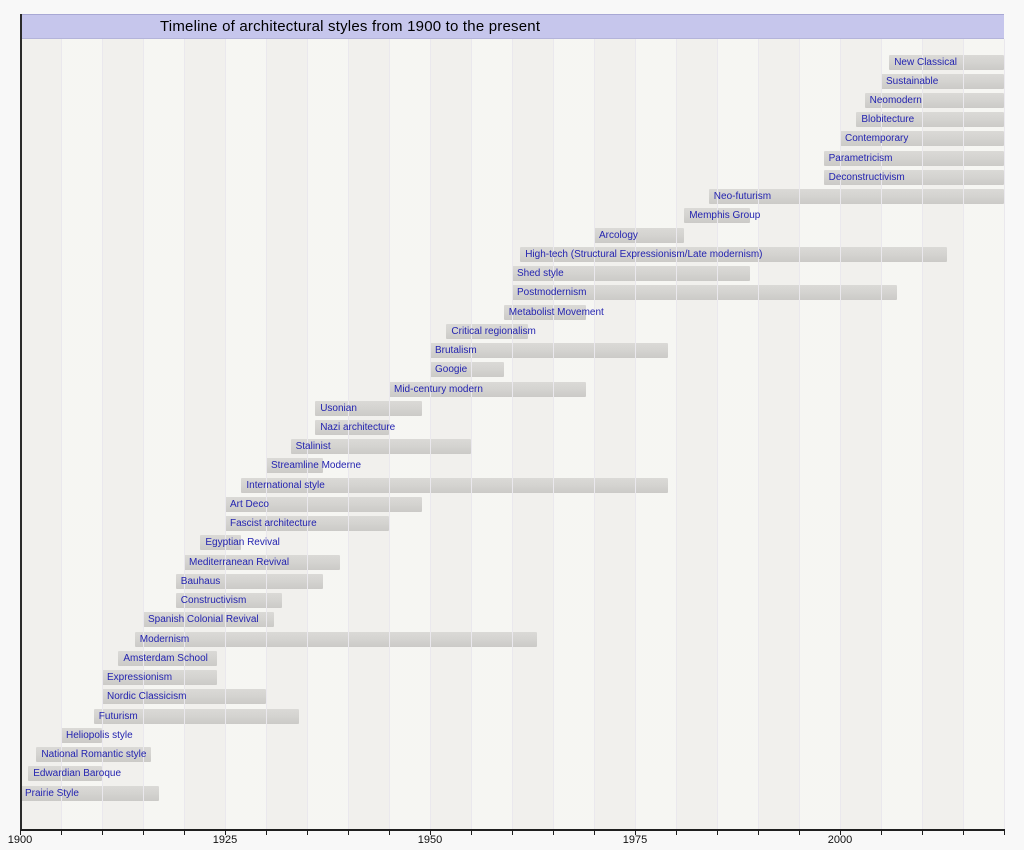 The width and height of the screenshot is (1024, 850). I want to click on gridline-year-2005, so click(881, 434).